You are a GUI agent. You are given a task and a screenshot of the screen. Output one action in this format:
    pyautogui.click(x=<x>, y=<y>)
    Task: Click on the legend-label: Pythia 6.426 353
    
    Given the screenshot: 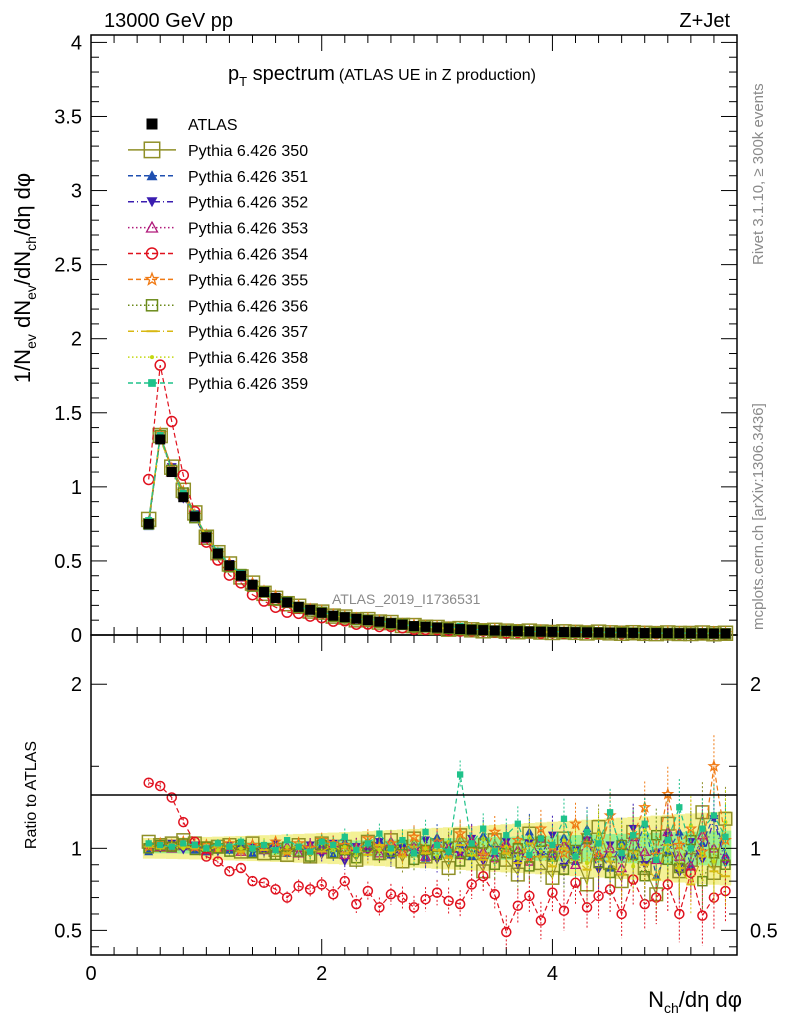 What is the action you would take?
    pyautogui.click(x=248, y=229)
    